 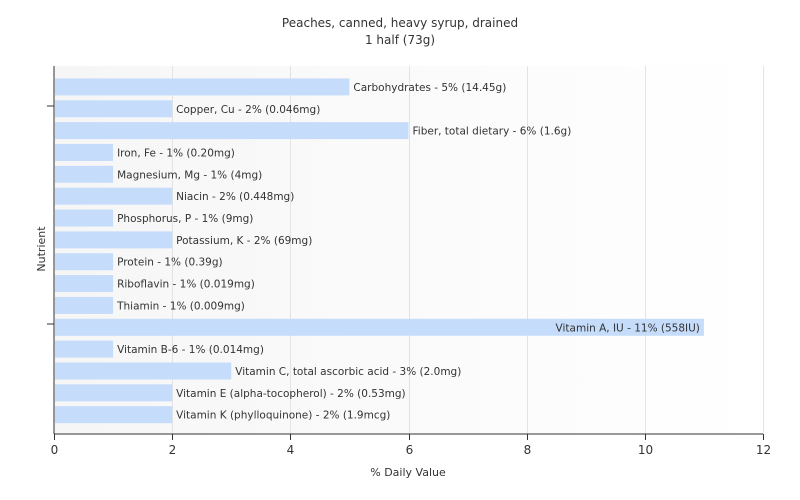 What do you see at coordinates (429, 88) in the screenshot?
I see `bar-label: Carbohydrates - 5% (14.45g)` at bounding box center [429, 88].